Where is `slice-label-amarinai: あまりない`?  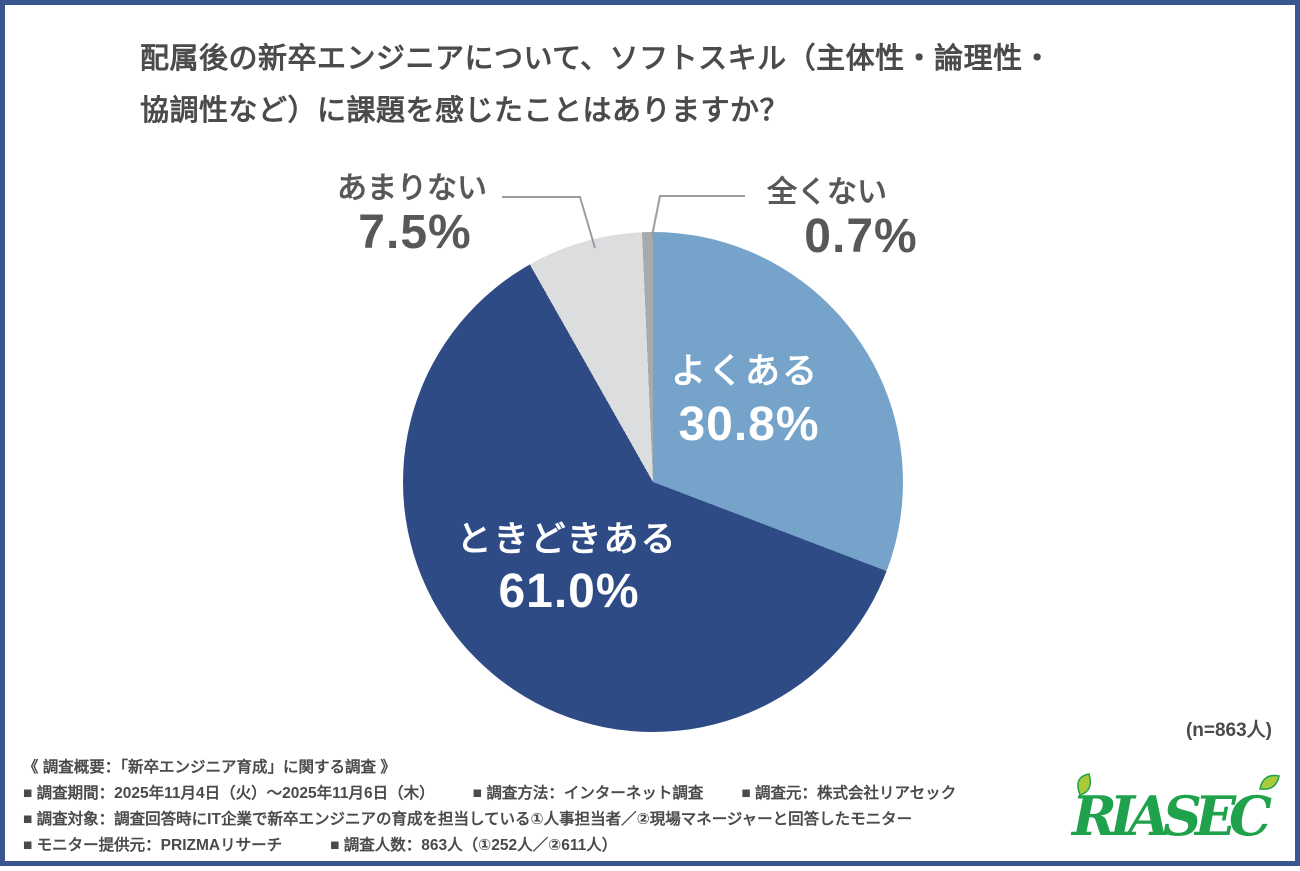 slice-label-amarinai: あまりない is located at coordinates (412, 188).